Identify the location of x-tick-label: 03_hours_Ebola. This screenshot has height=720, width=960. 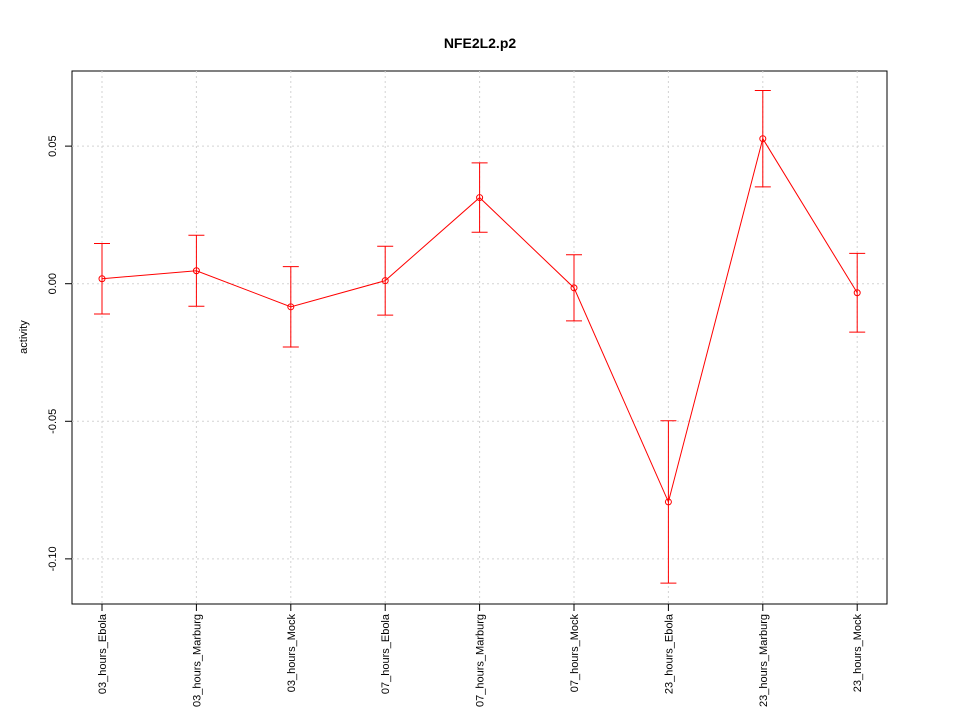
(103, 653).